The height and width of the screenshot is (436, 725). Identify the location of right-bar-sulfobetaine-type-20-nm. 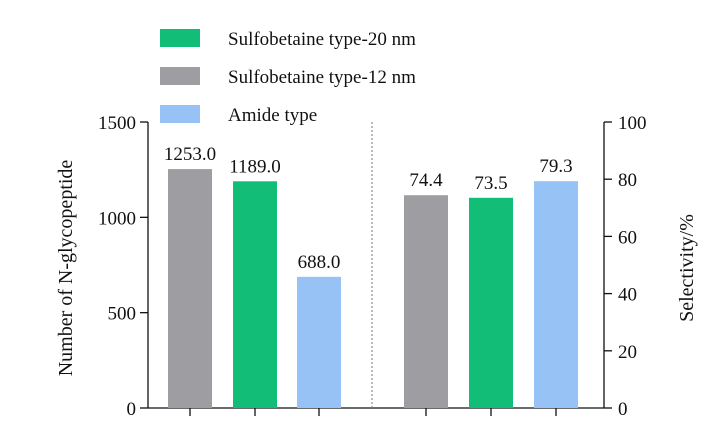
(491, 302).